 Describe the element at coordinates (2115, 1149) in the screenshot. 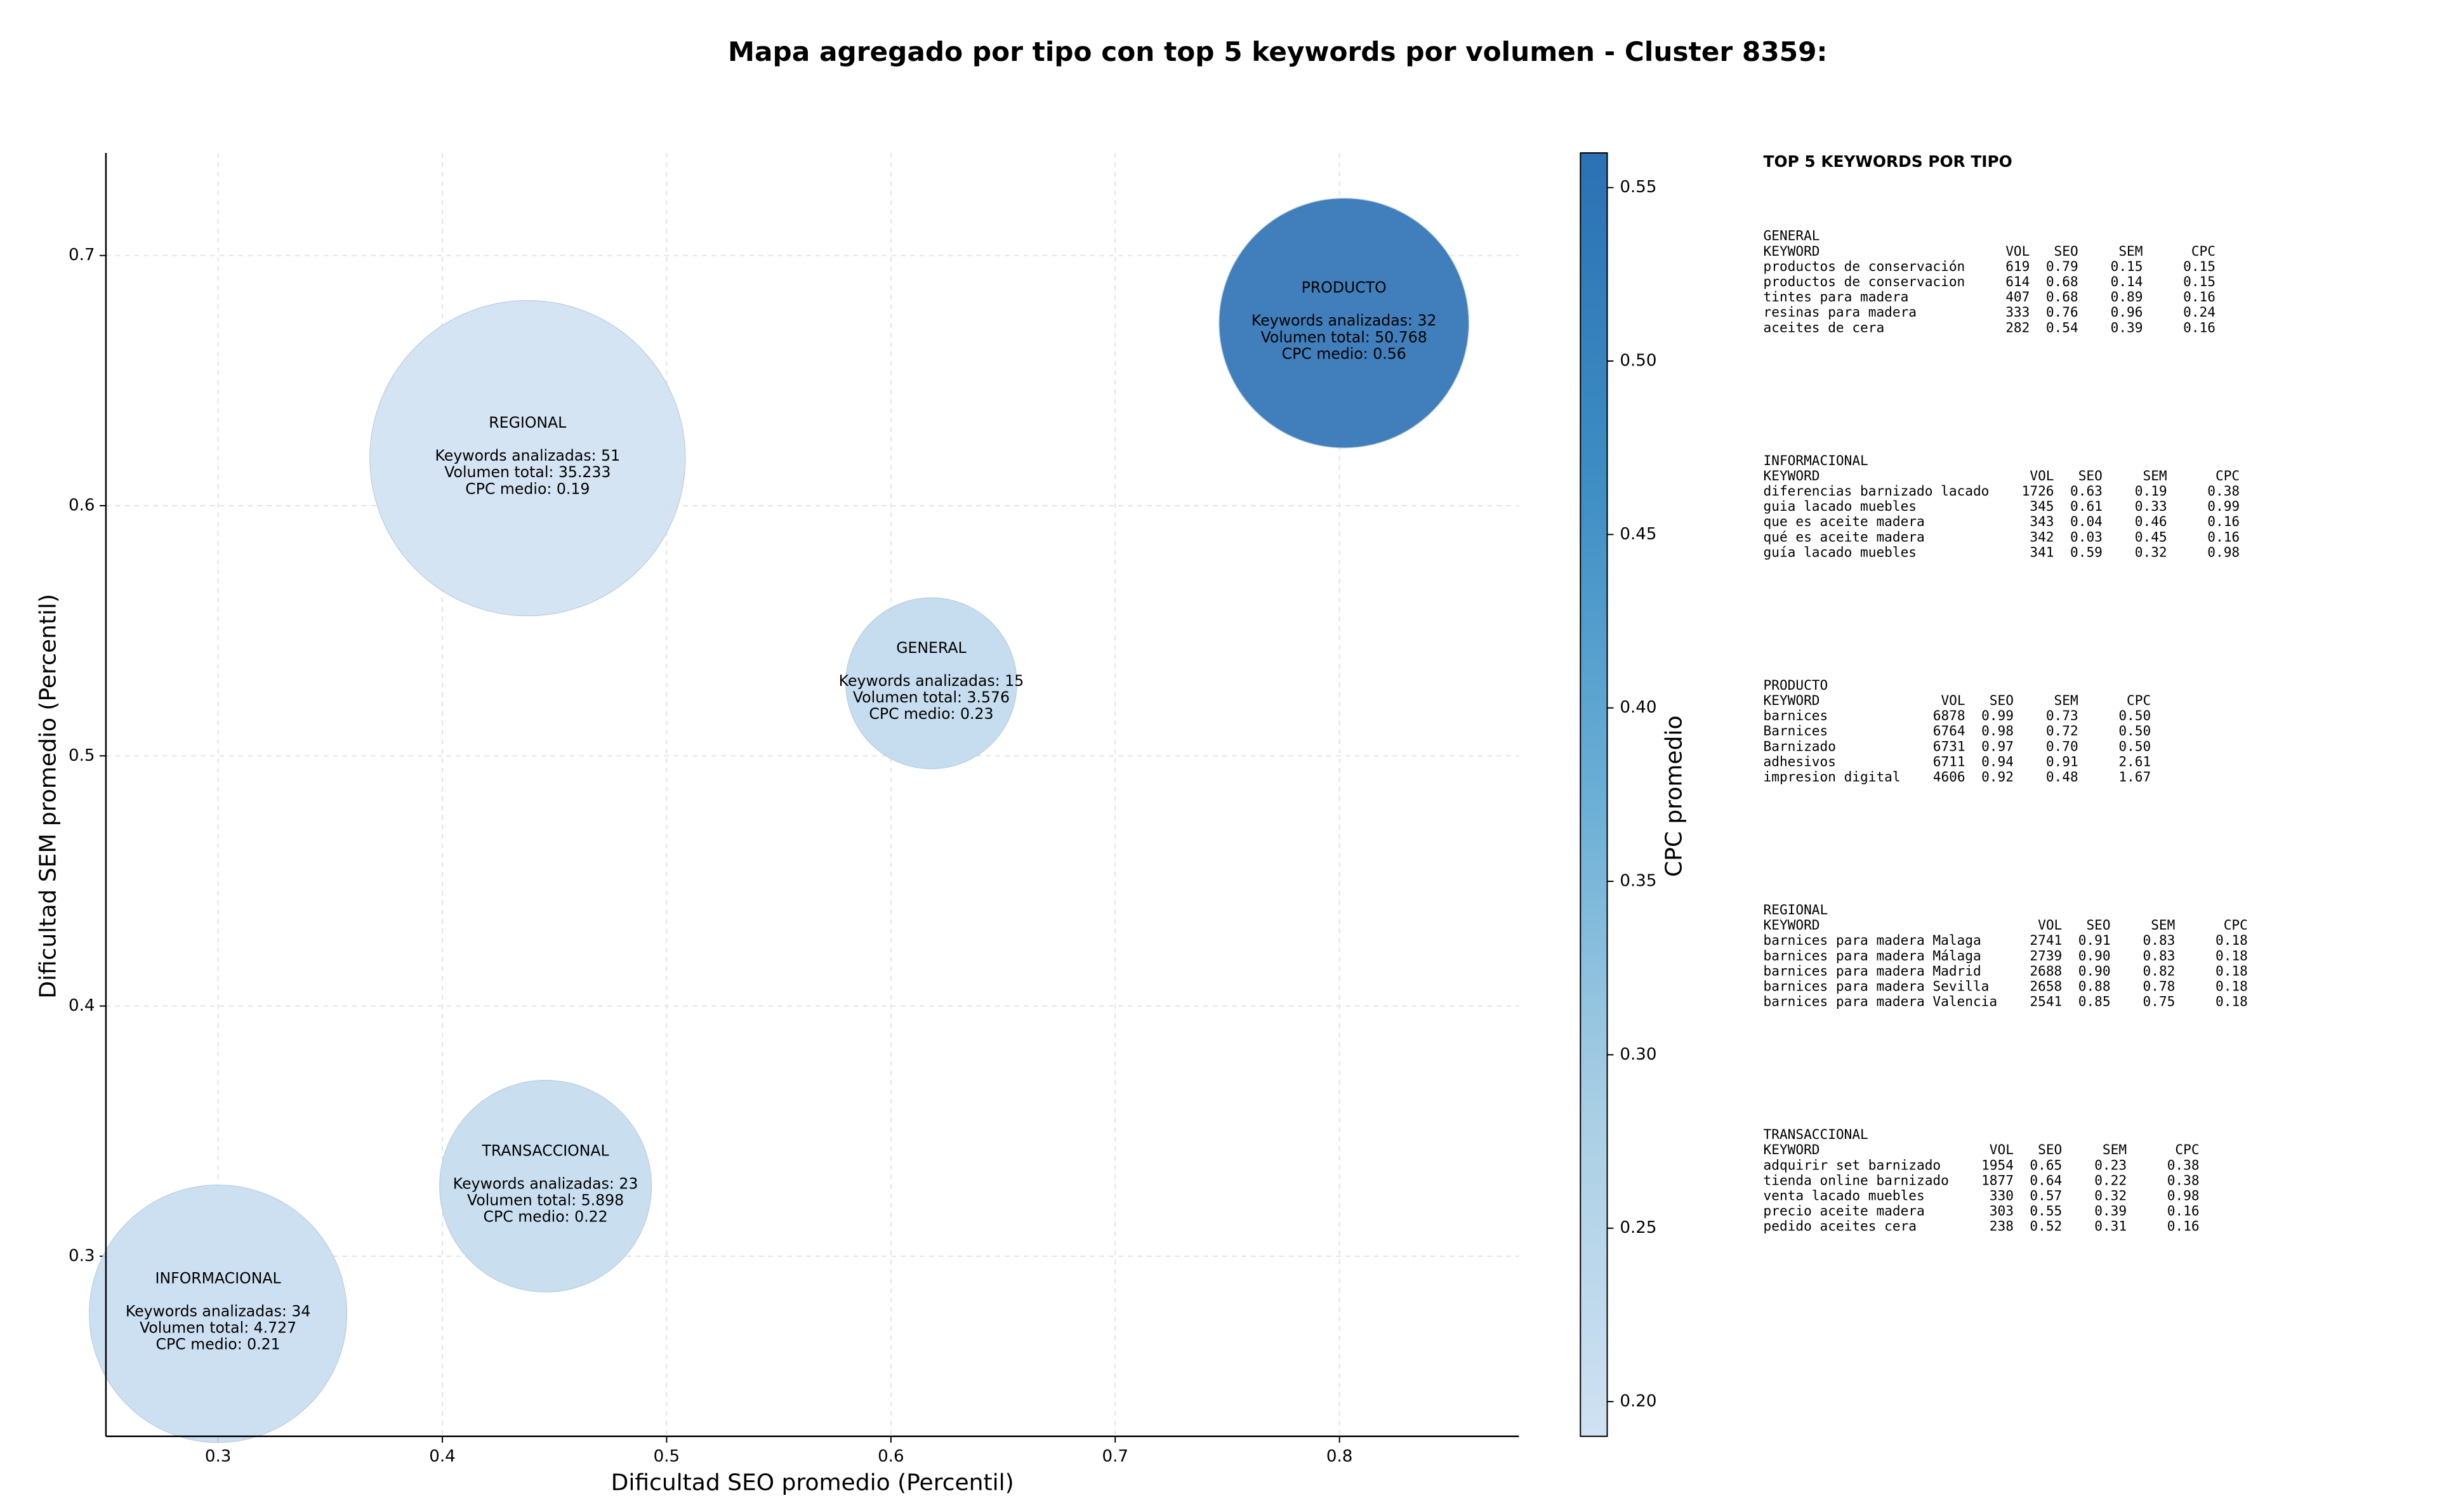

I see `panel-header: SEM` at that location.